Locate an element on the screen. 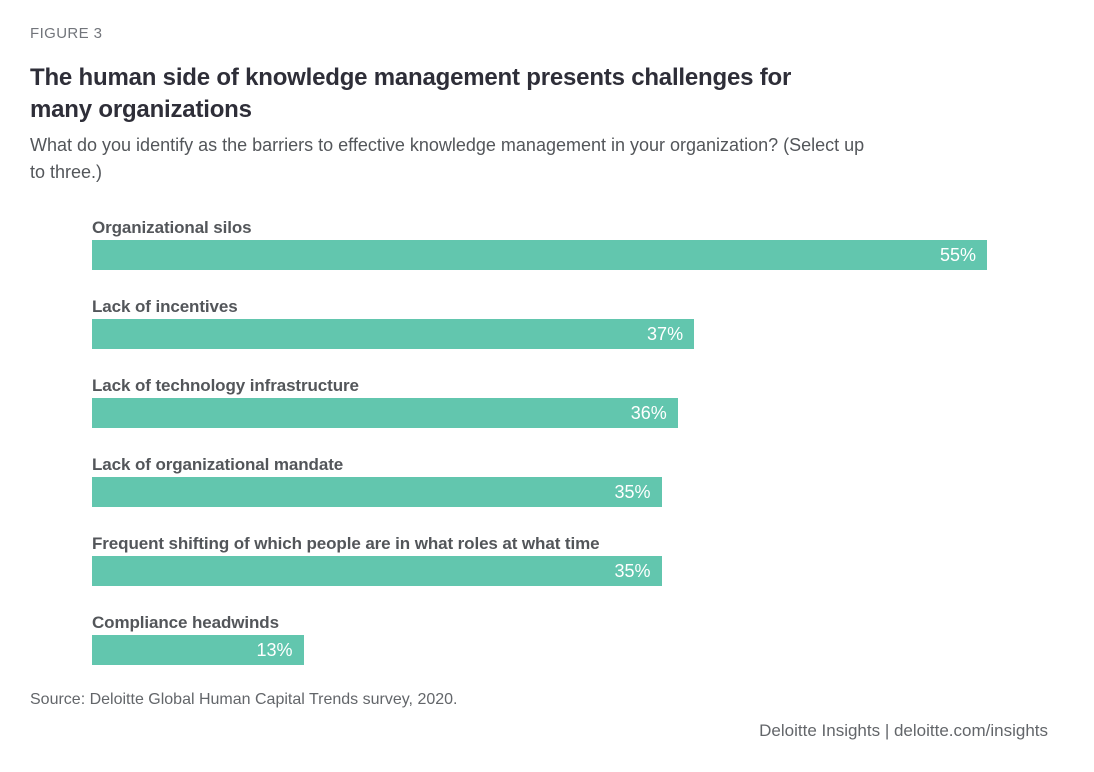  bar-row: Lack of organizational mandate 35% is located at coordinates (570, 480).